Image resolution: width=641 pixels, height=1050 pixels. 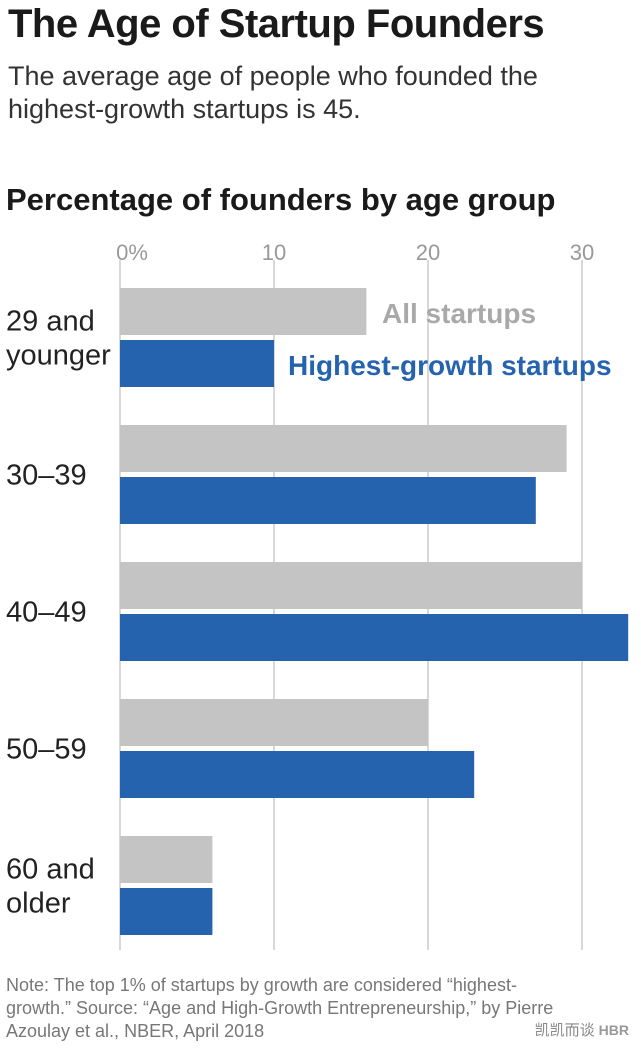 I want to click on x-axis-ticks: 0% 10 20 30, so click(x=355, y=252).